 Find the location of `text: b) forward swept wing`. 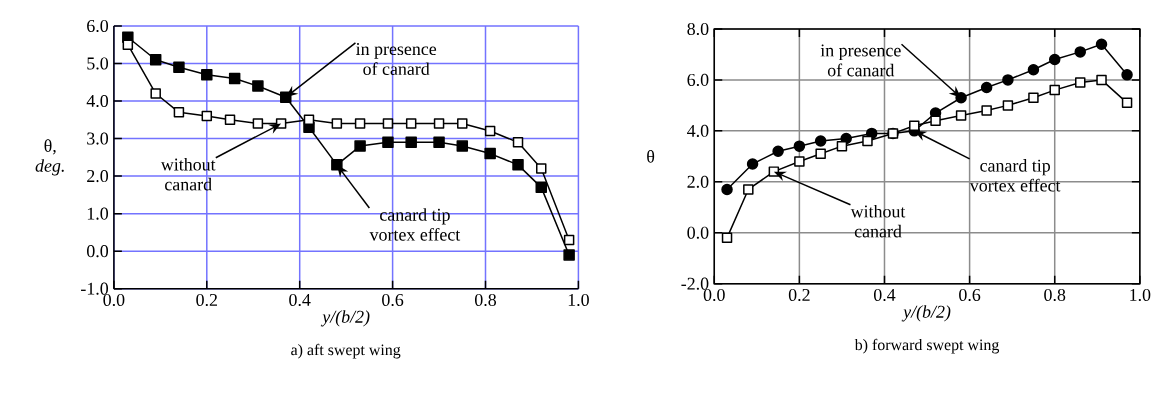

text: b) forward swept wing is located at coordinates (927, 346).